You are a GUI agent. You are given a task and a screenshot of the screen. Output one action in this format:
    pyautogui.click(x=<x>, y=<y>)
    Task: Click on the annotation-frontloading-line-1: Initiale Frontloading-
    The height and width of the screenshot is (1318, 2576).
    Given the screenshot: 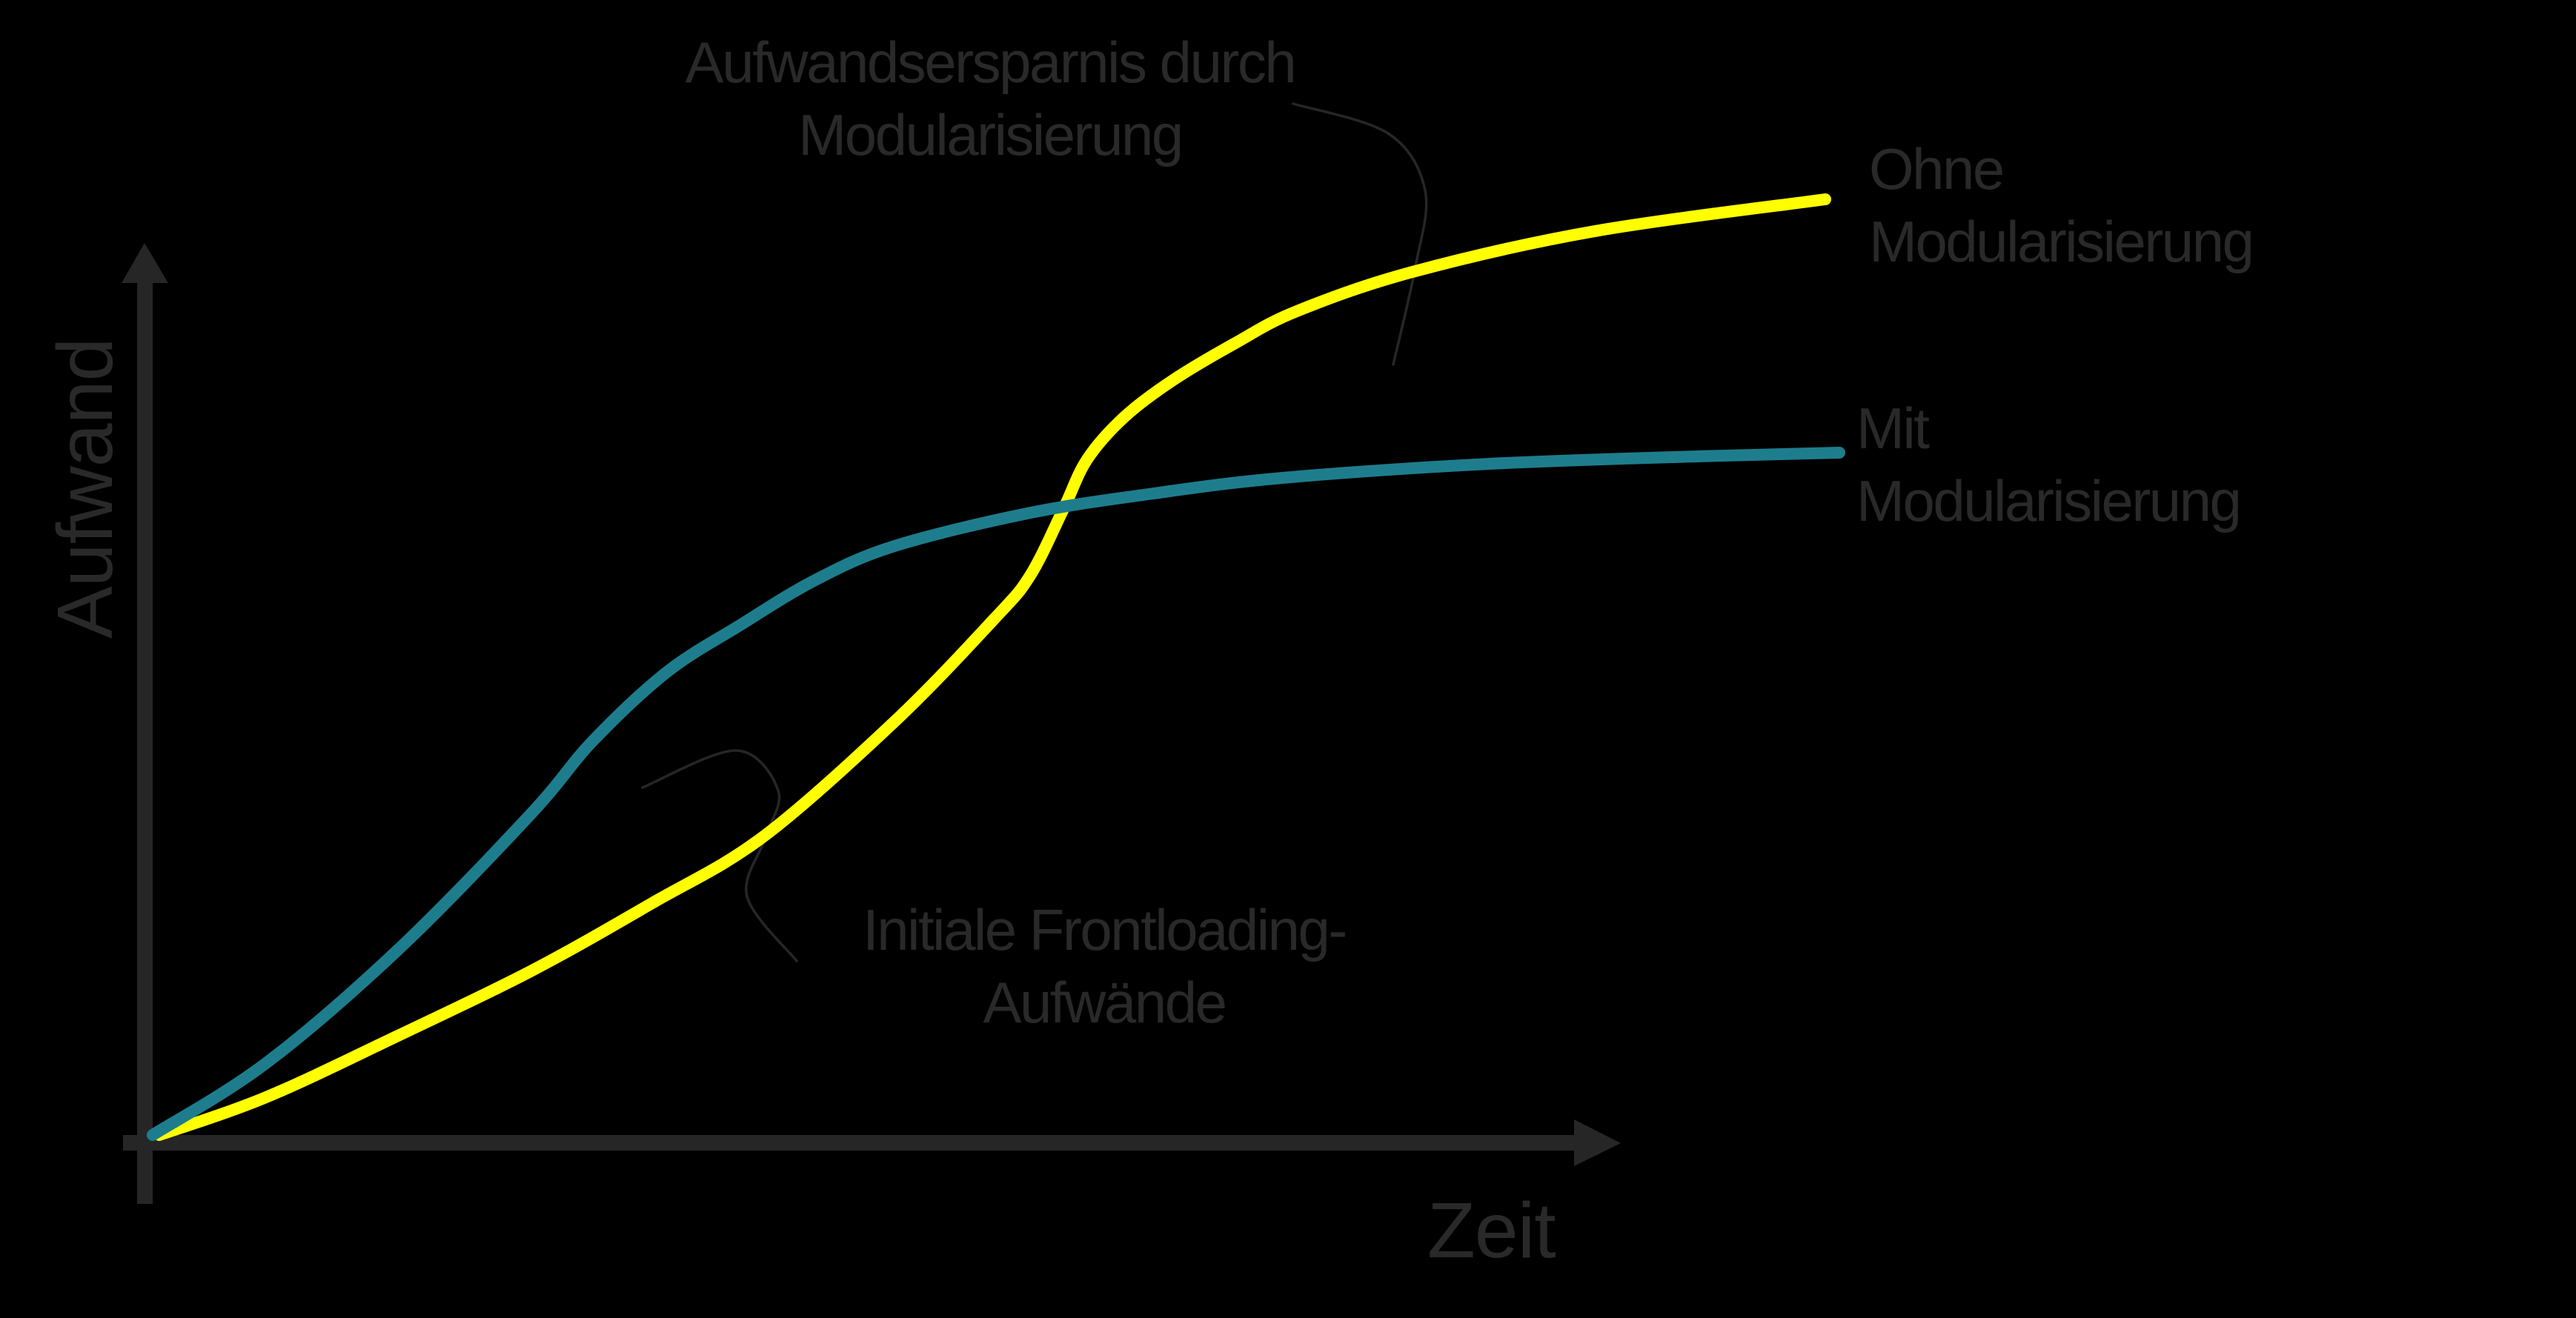 What is the action you would take?
    pyautogui.click(x=1105, y=929)
    